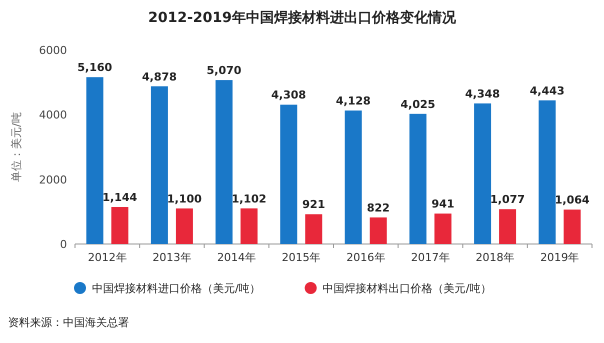  Describe the element at coordinates (442, 204) in the screenshot. I see `data-label: 941` at that location.